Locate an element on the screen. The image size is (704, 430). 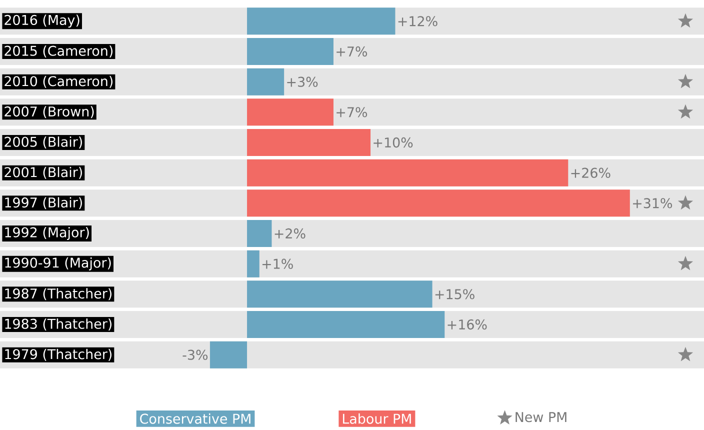
y-tick-label: 2015 (Cameron) is located at coordinates (58, 52).